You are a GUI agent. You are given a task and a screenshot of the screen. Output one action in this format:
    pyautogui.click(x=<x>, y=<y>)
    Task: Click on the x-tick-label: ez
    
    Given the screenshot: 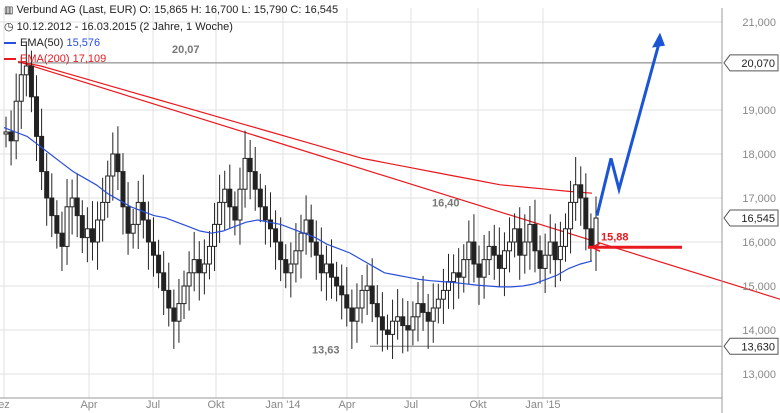 What is the action you would take?
    pyautogui.click(x=5, y=405)
    